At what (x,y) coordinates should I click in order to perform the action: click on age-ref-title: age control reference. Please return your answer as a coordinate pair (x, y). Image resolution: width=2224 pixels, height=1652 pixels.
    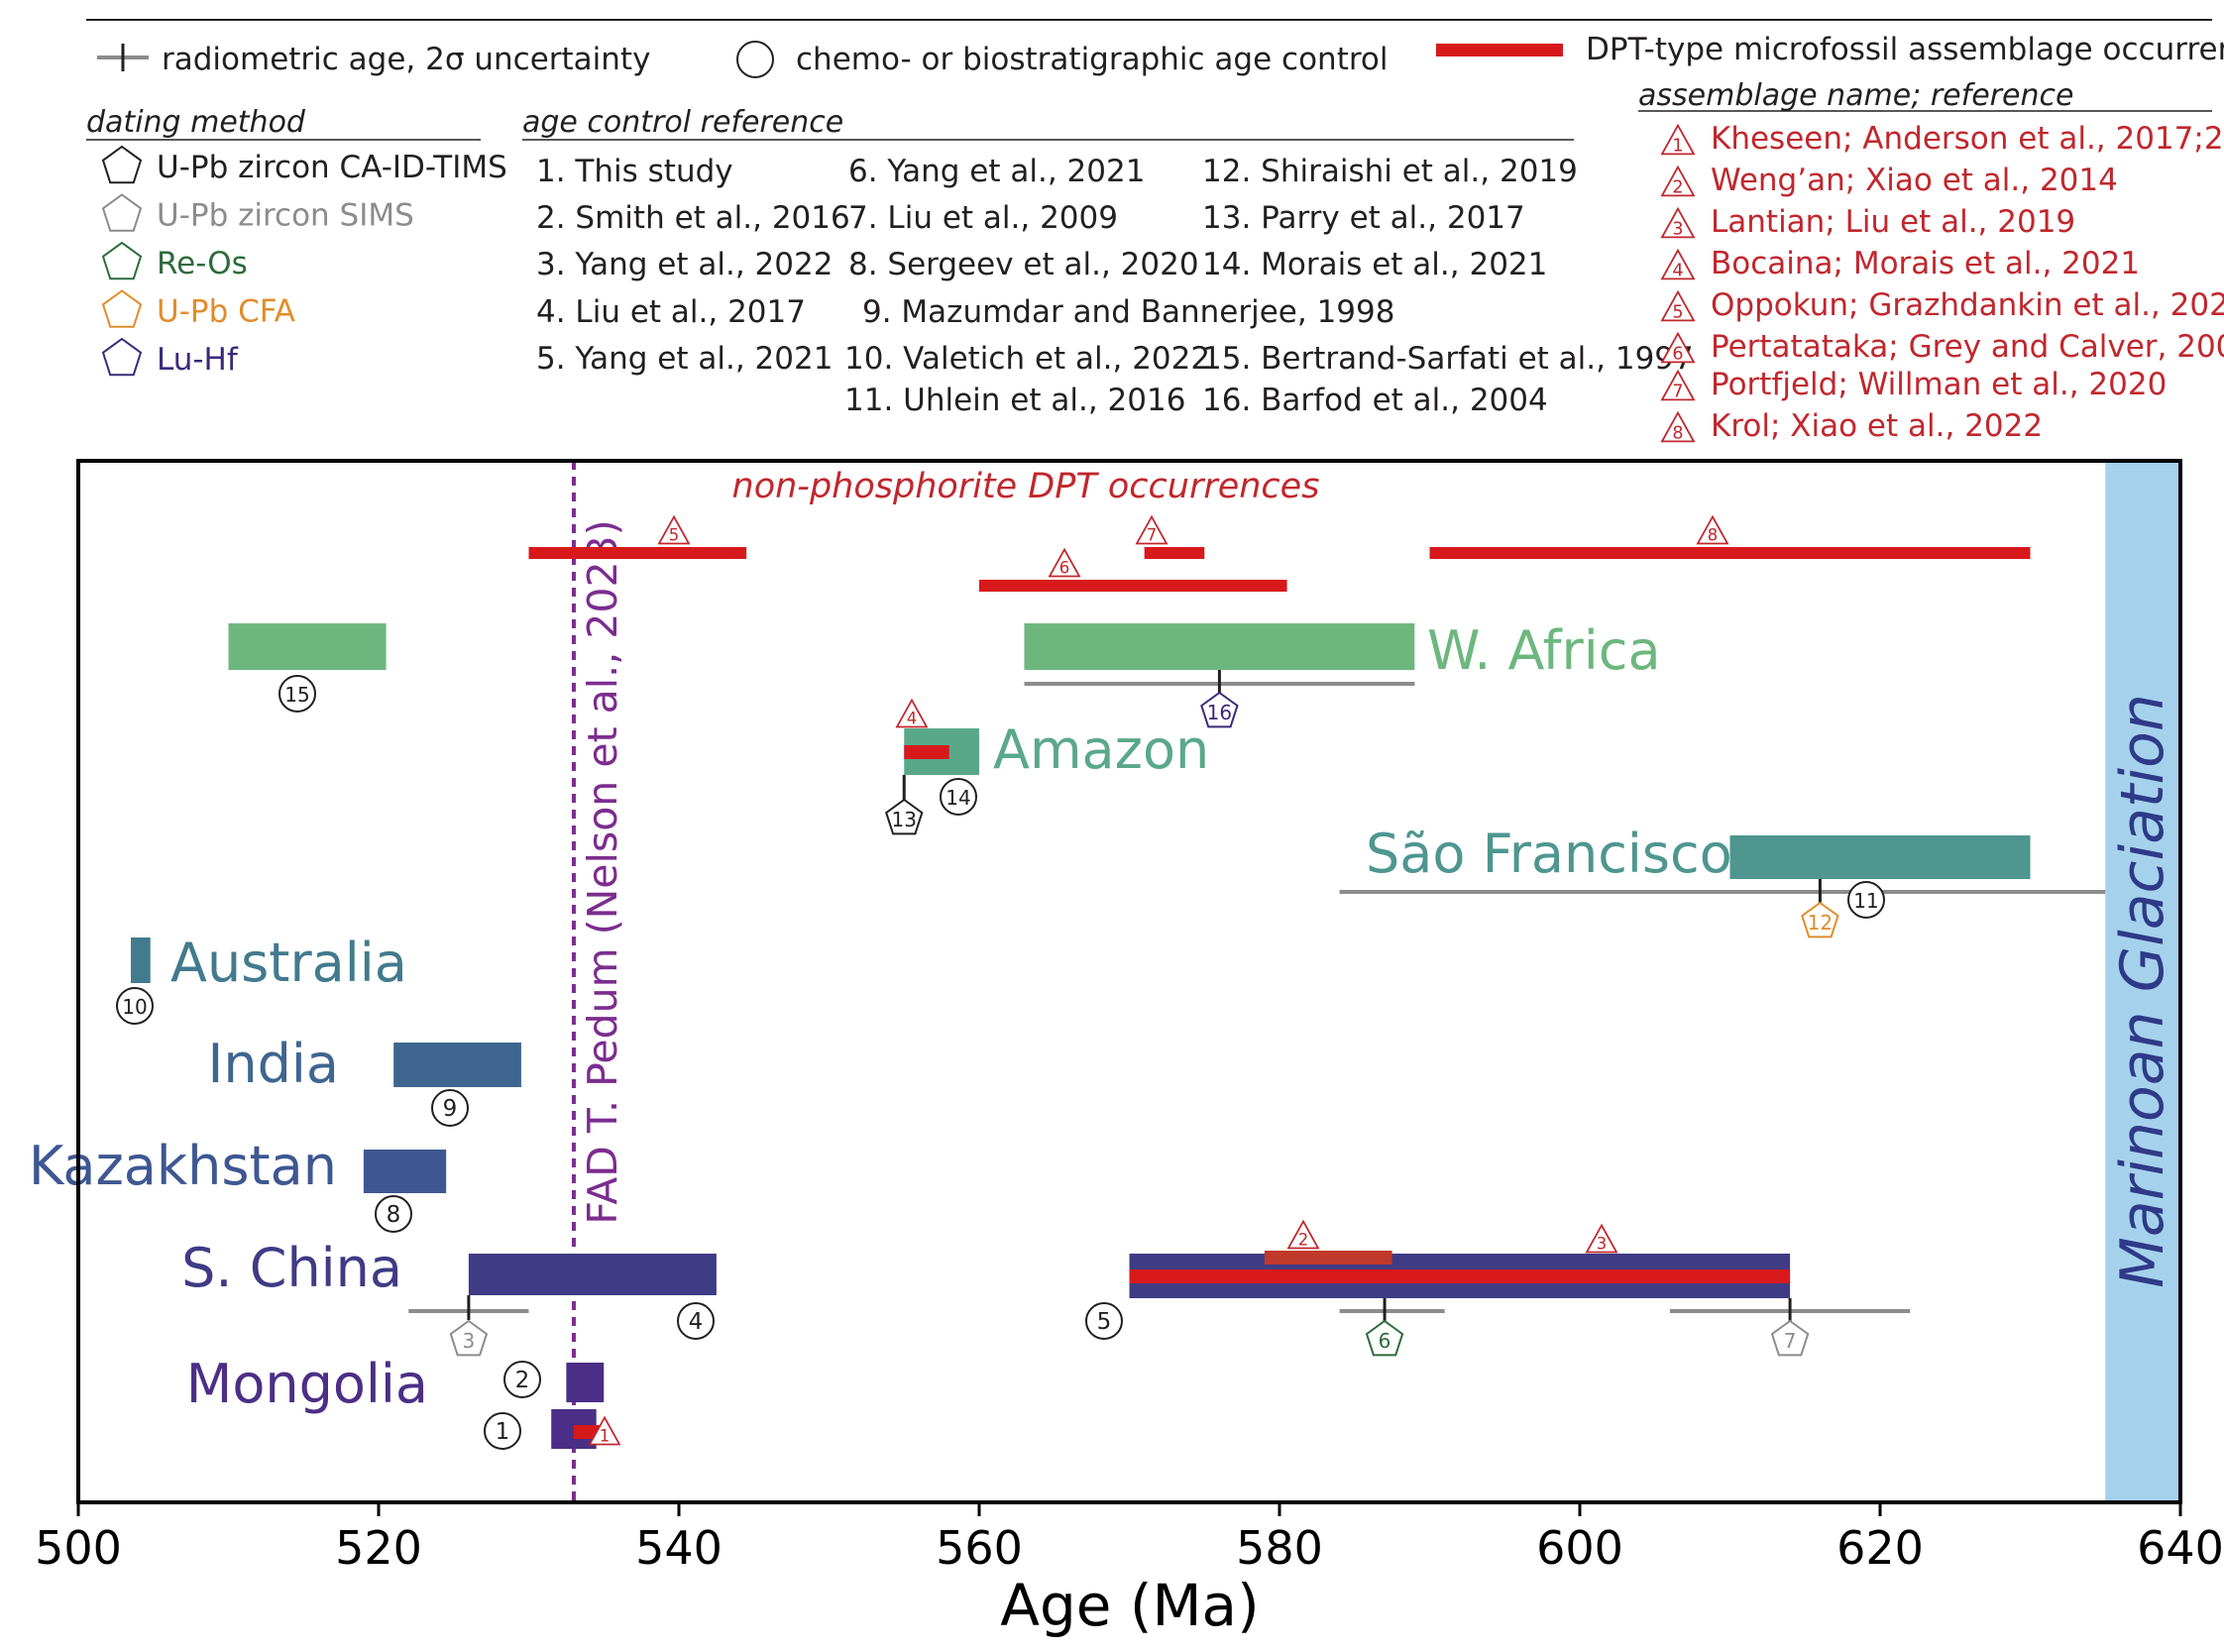
    Looking at the image, I should click on (682, 123).